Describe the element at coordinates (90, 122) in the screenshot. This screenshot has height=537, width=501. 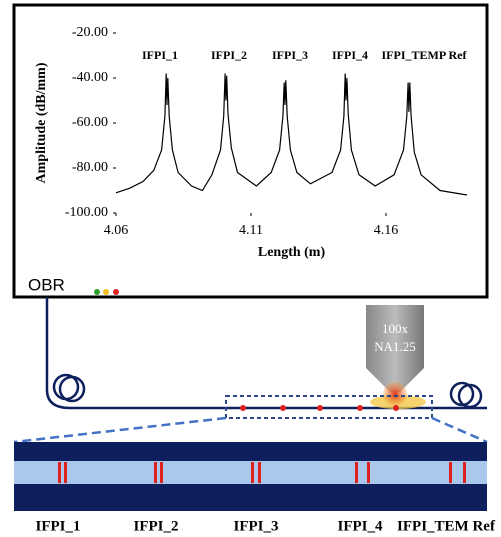
I see `y-tick-label: -60.00` at that location.